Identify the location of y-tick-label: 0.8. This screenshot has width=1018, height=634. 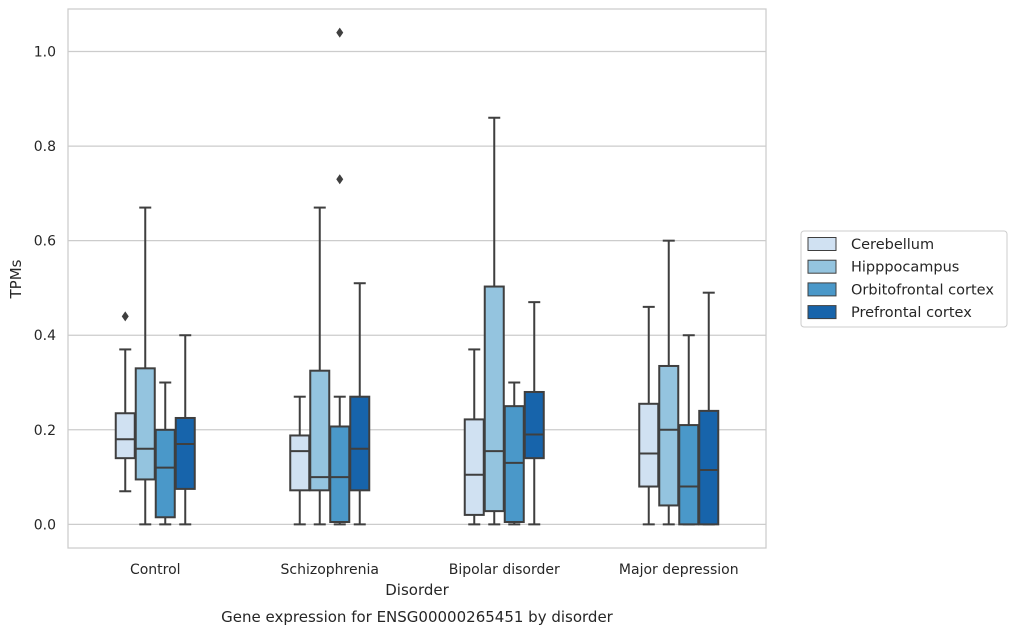
(45, 147).